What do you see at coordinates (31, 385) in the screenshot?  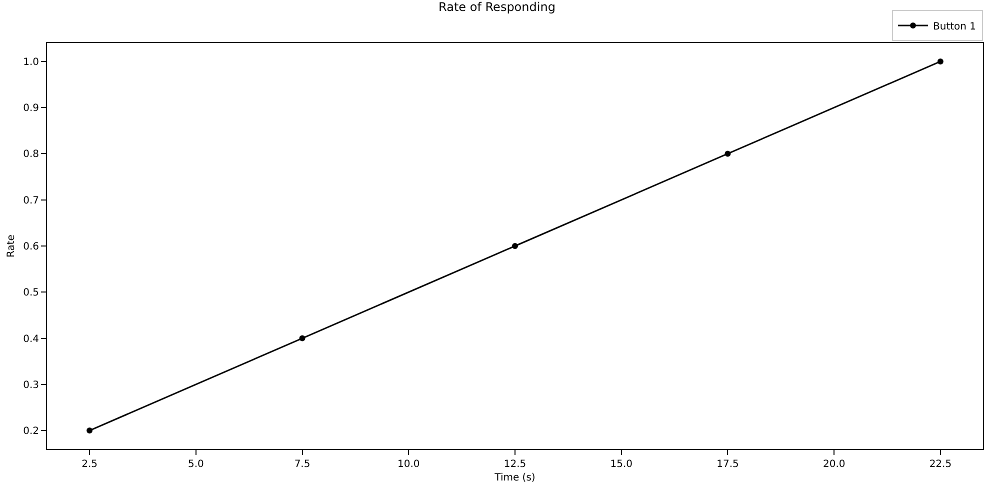 I see `y-tick-label: 0.3` at bounding box center [31, 385].